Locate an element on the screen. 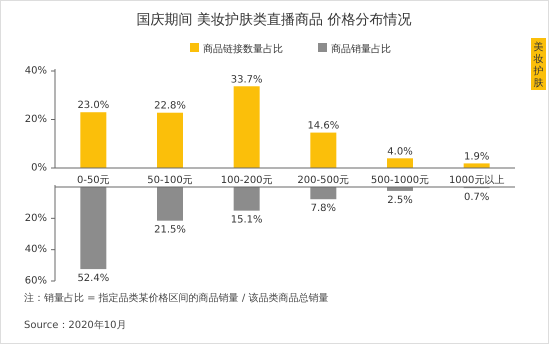 This screenshot has width=549, height=344. text: 注：销量占比 = 指定品类某价格区间的商品销量 / 该品类商品总销量 is located at coordinates (176, 298).